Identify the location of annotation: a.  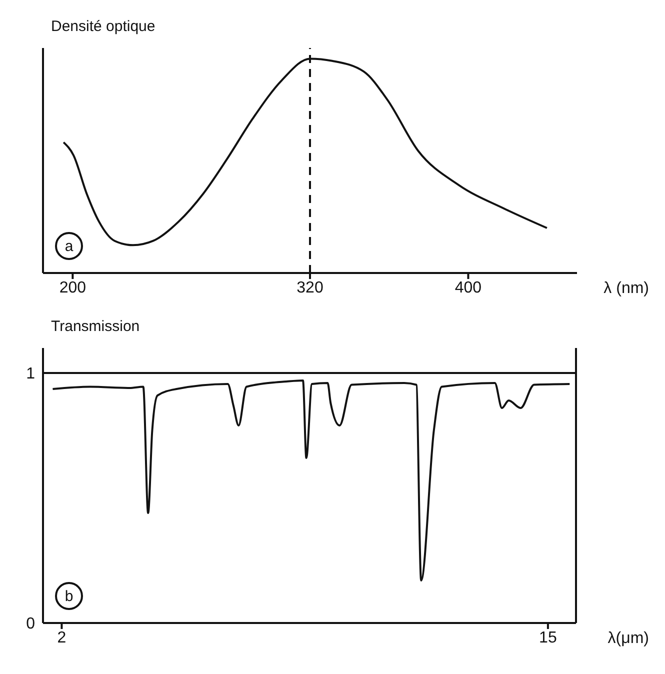
(69, 246).